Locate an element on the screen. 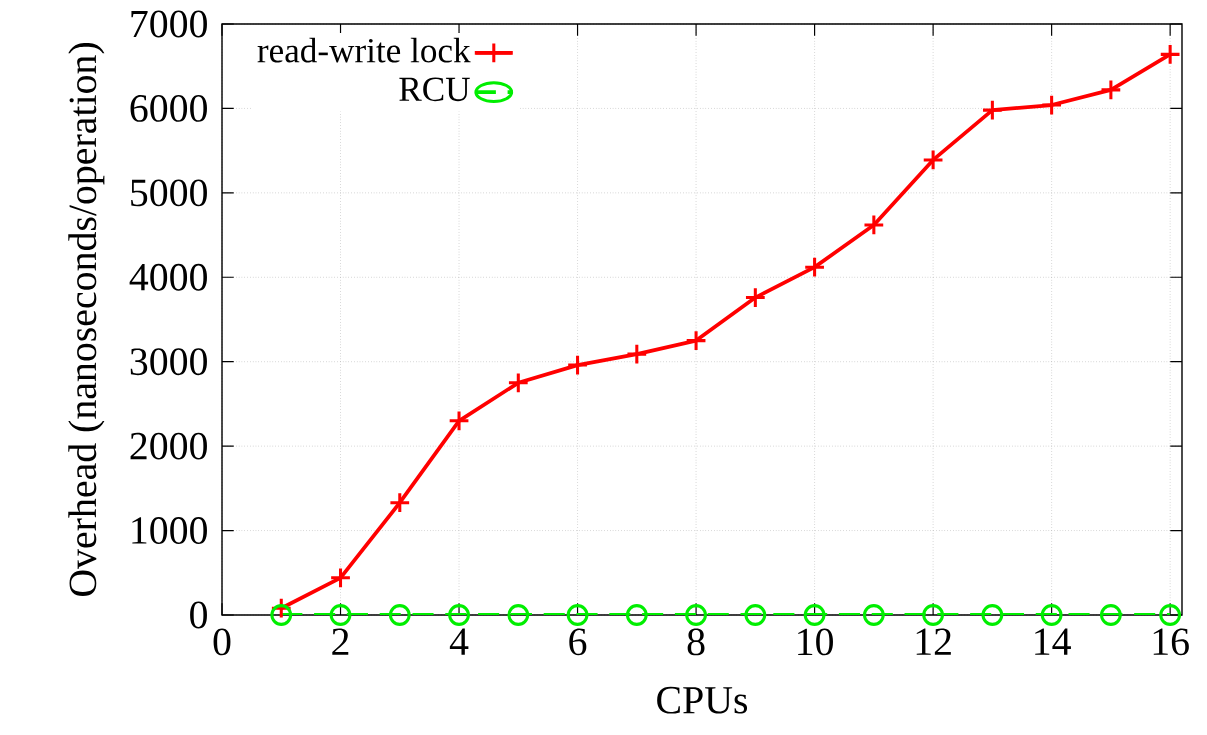  y-tick-label: 2000 is located at coordinates (168, 446).